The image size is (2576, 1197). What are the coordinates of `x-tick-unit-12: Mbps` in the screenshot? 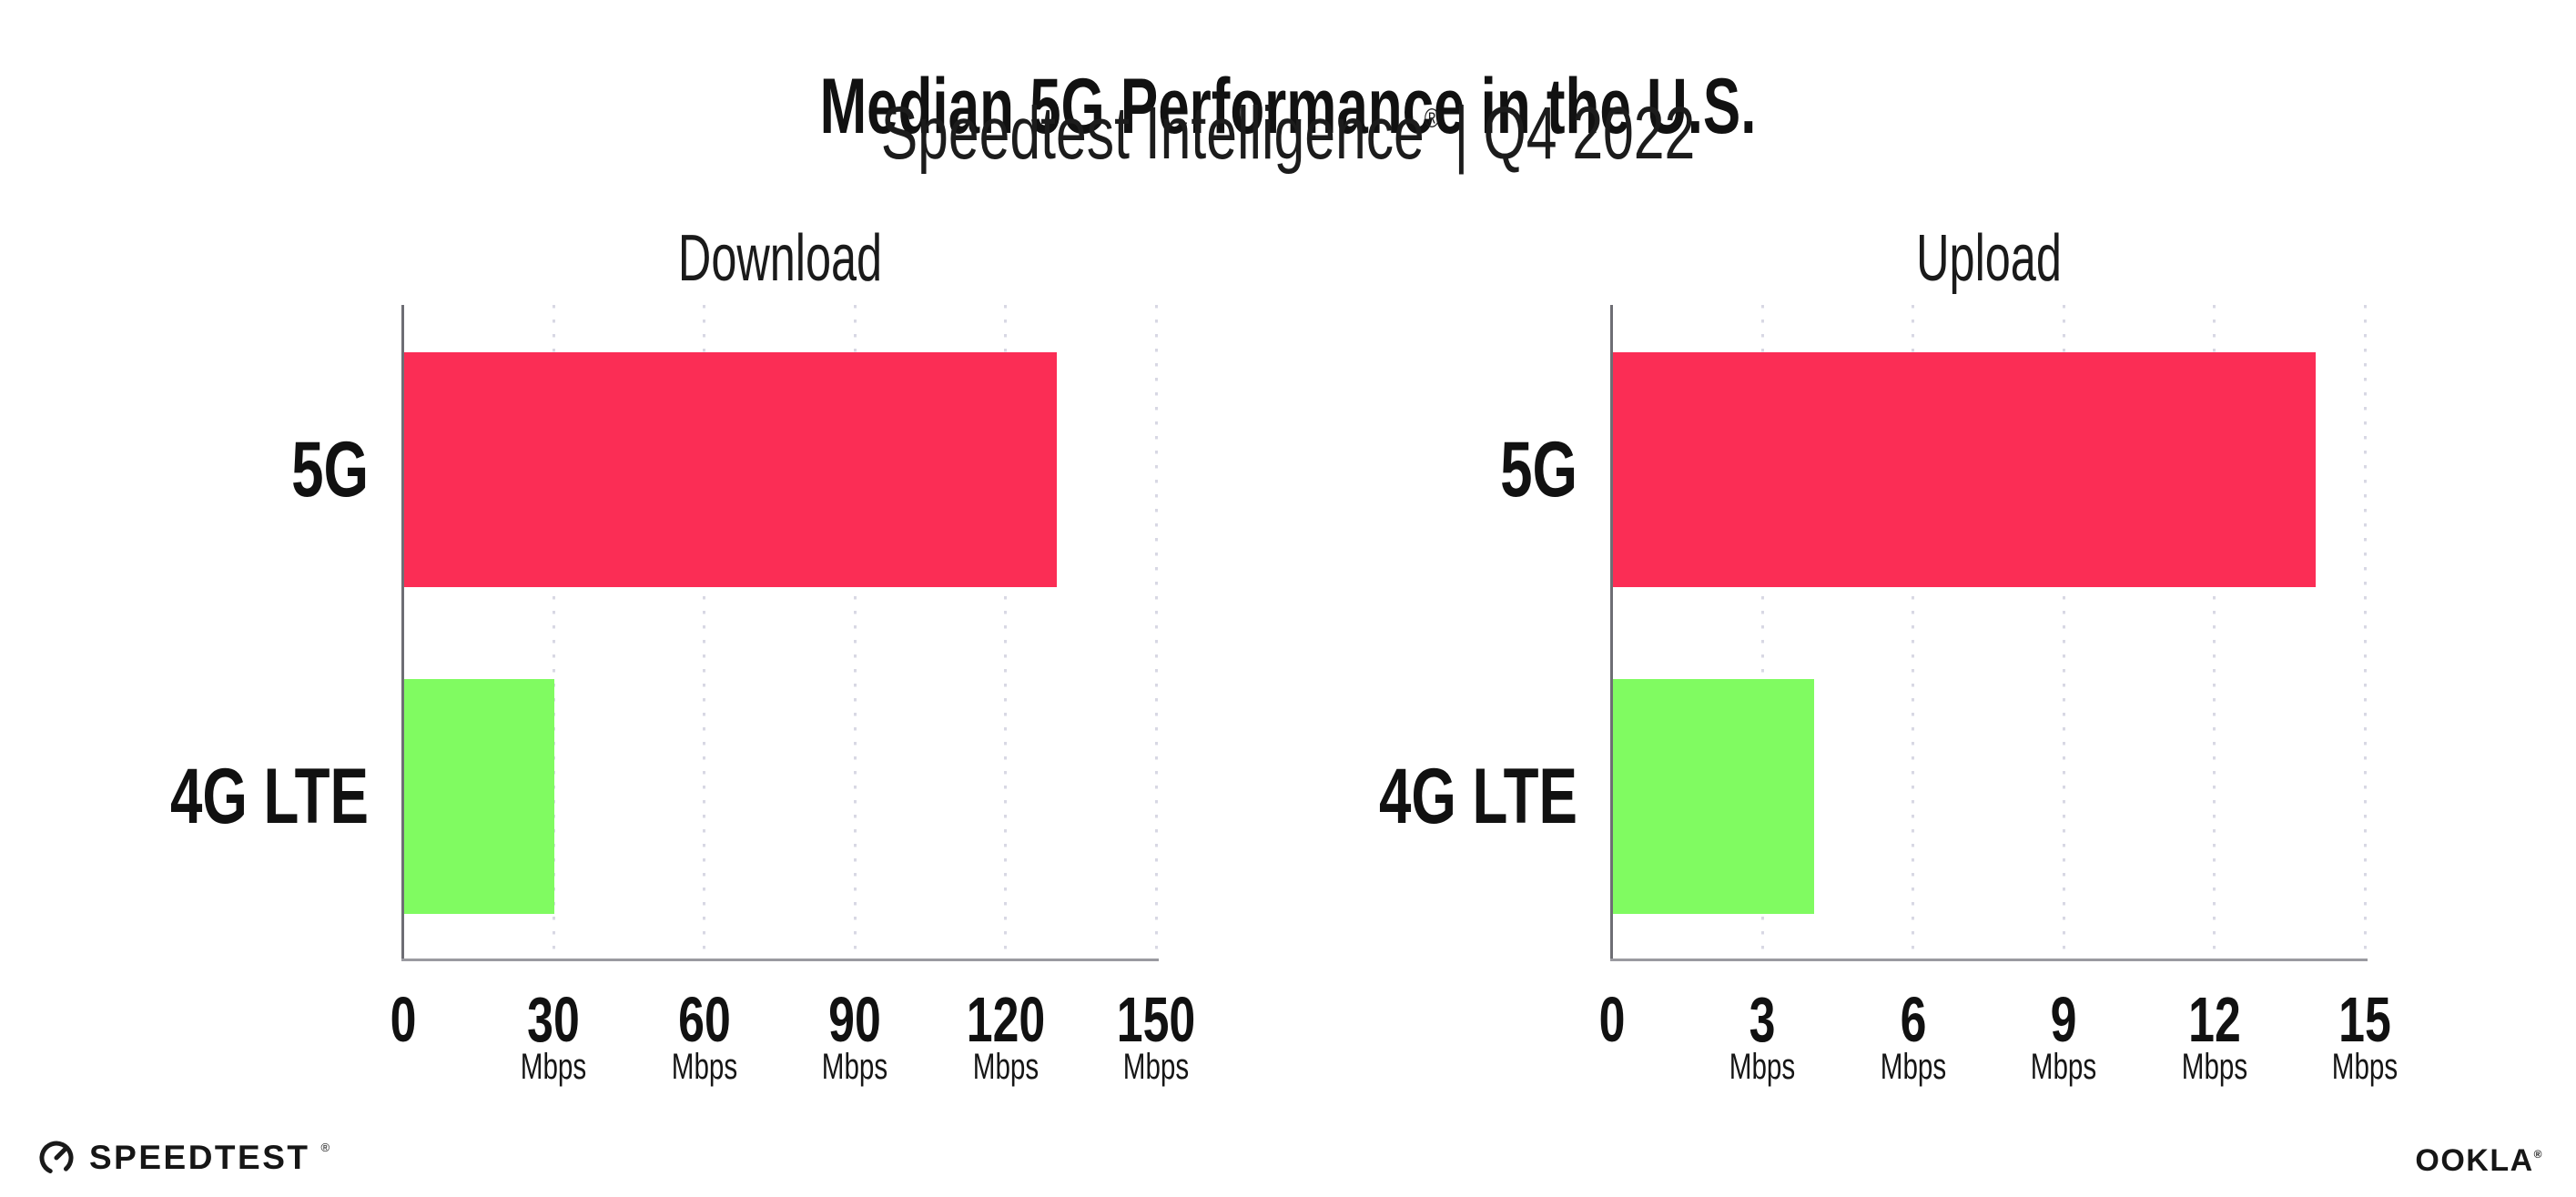 It's located at (2214, 1067).